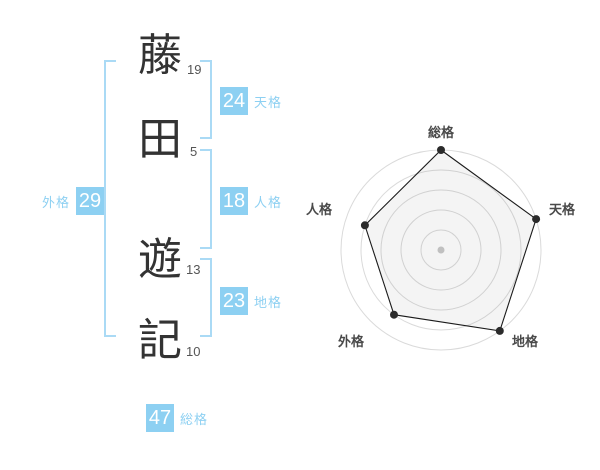 This screenshot has width=600, height=470. What do you see at coordinates (525, 341) in the screenshot?
I see `radar-axis-label: 地格` at bounding box center [525, 341].